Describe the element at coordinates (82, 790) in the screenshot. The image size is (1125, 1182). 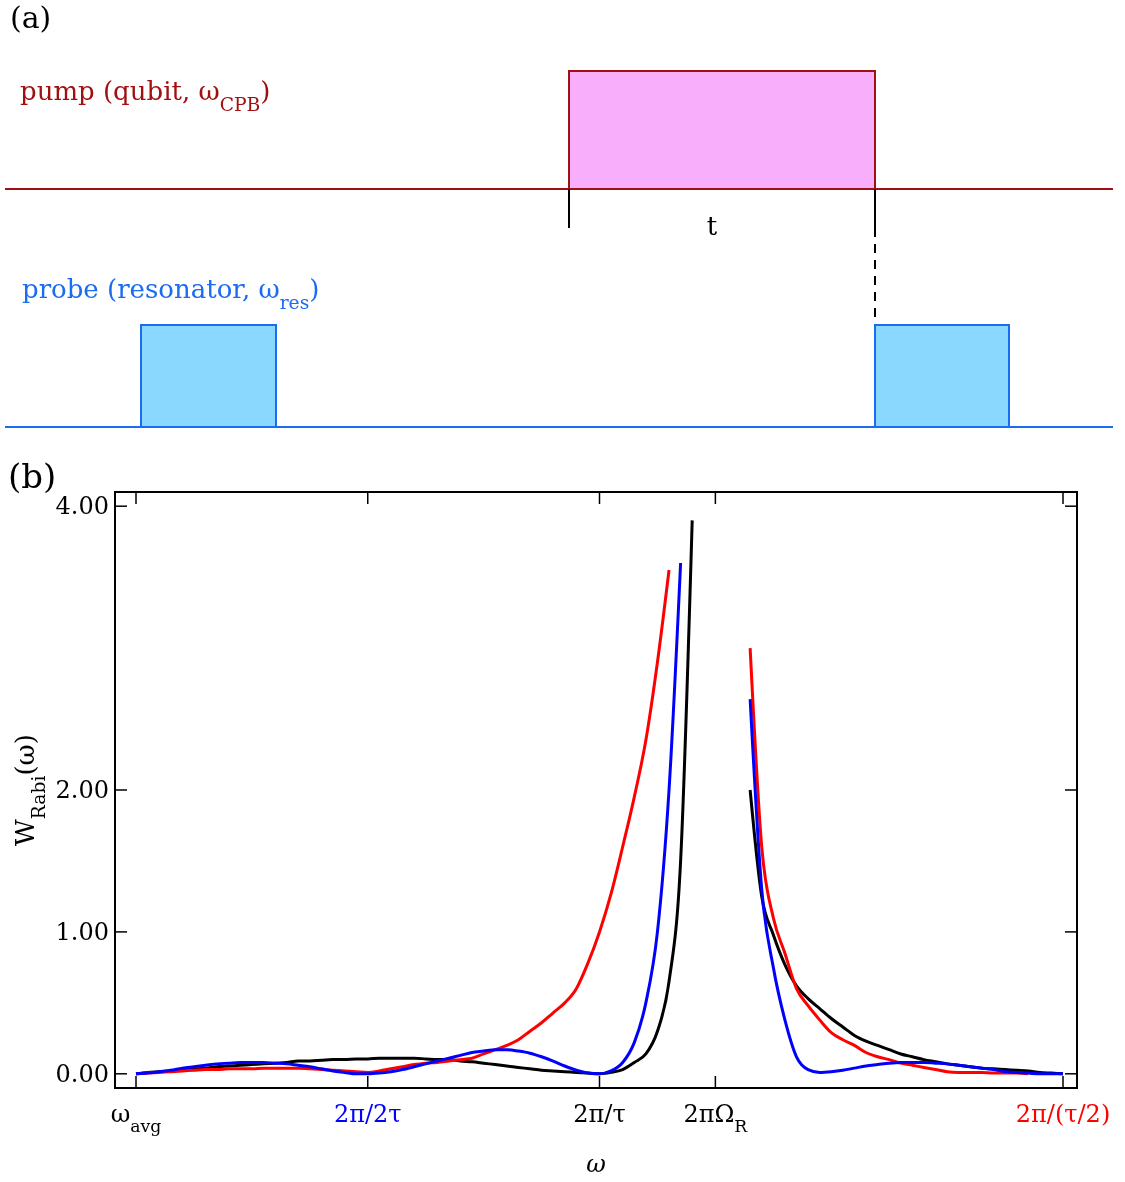
I see `y-tick-label: 2.00` at that location.